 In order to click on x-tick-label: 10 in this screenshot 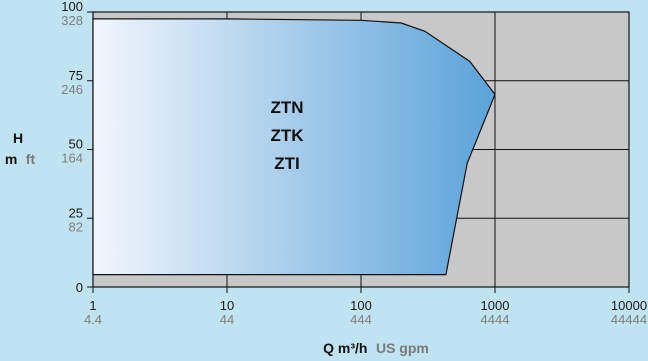, I will do `click(227, 305)`.